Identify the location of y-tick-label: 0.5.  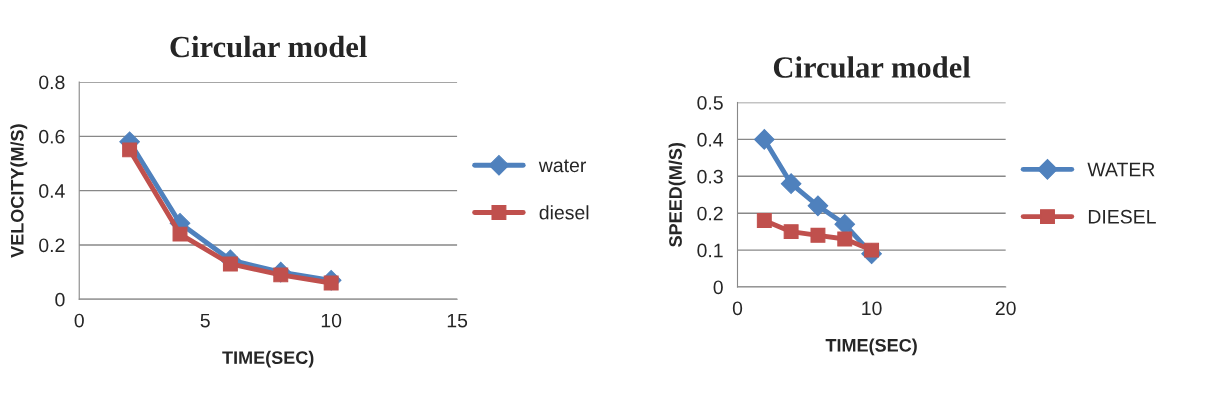
(710, 102).